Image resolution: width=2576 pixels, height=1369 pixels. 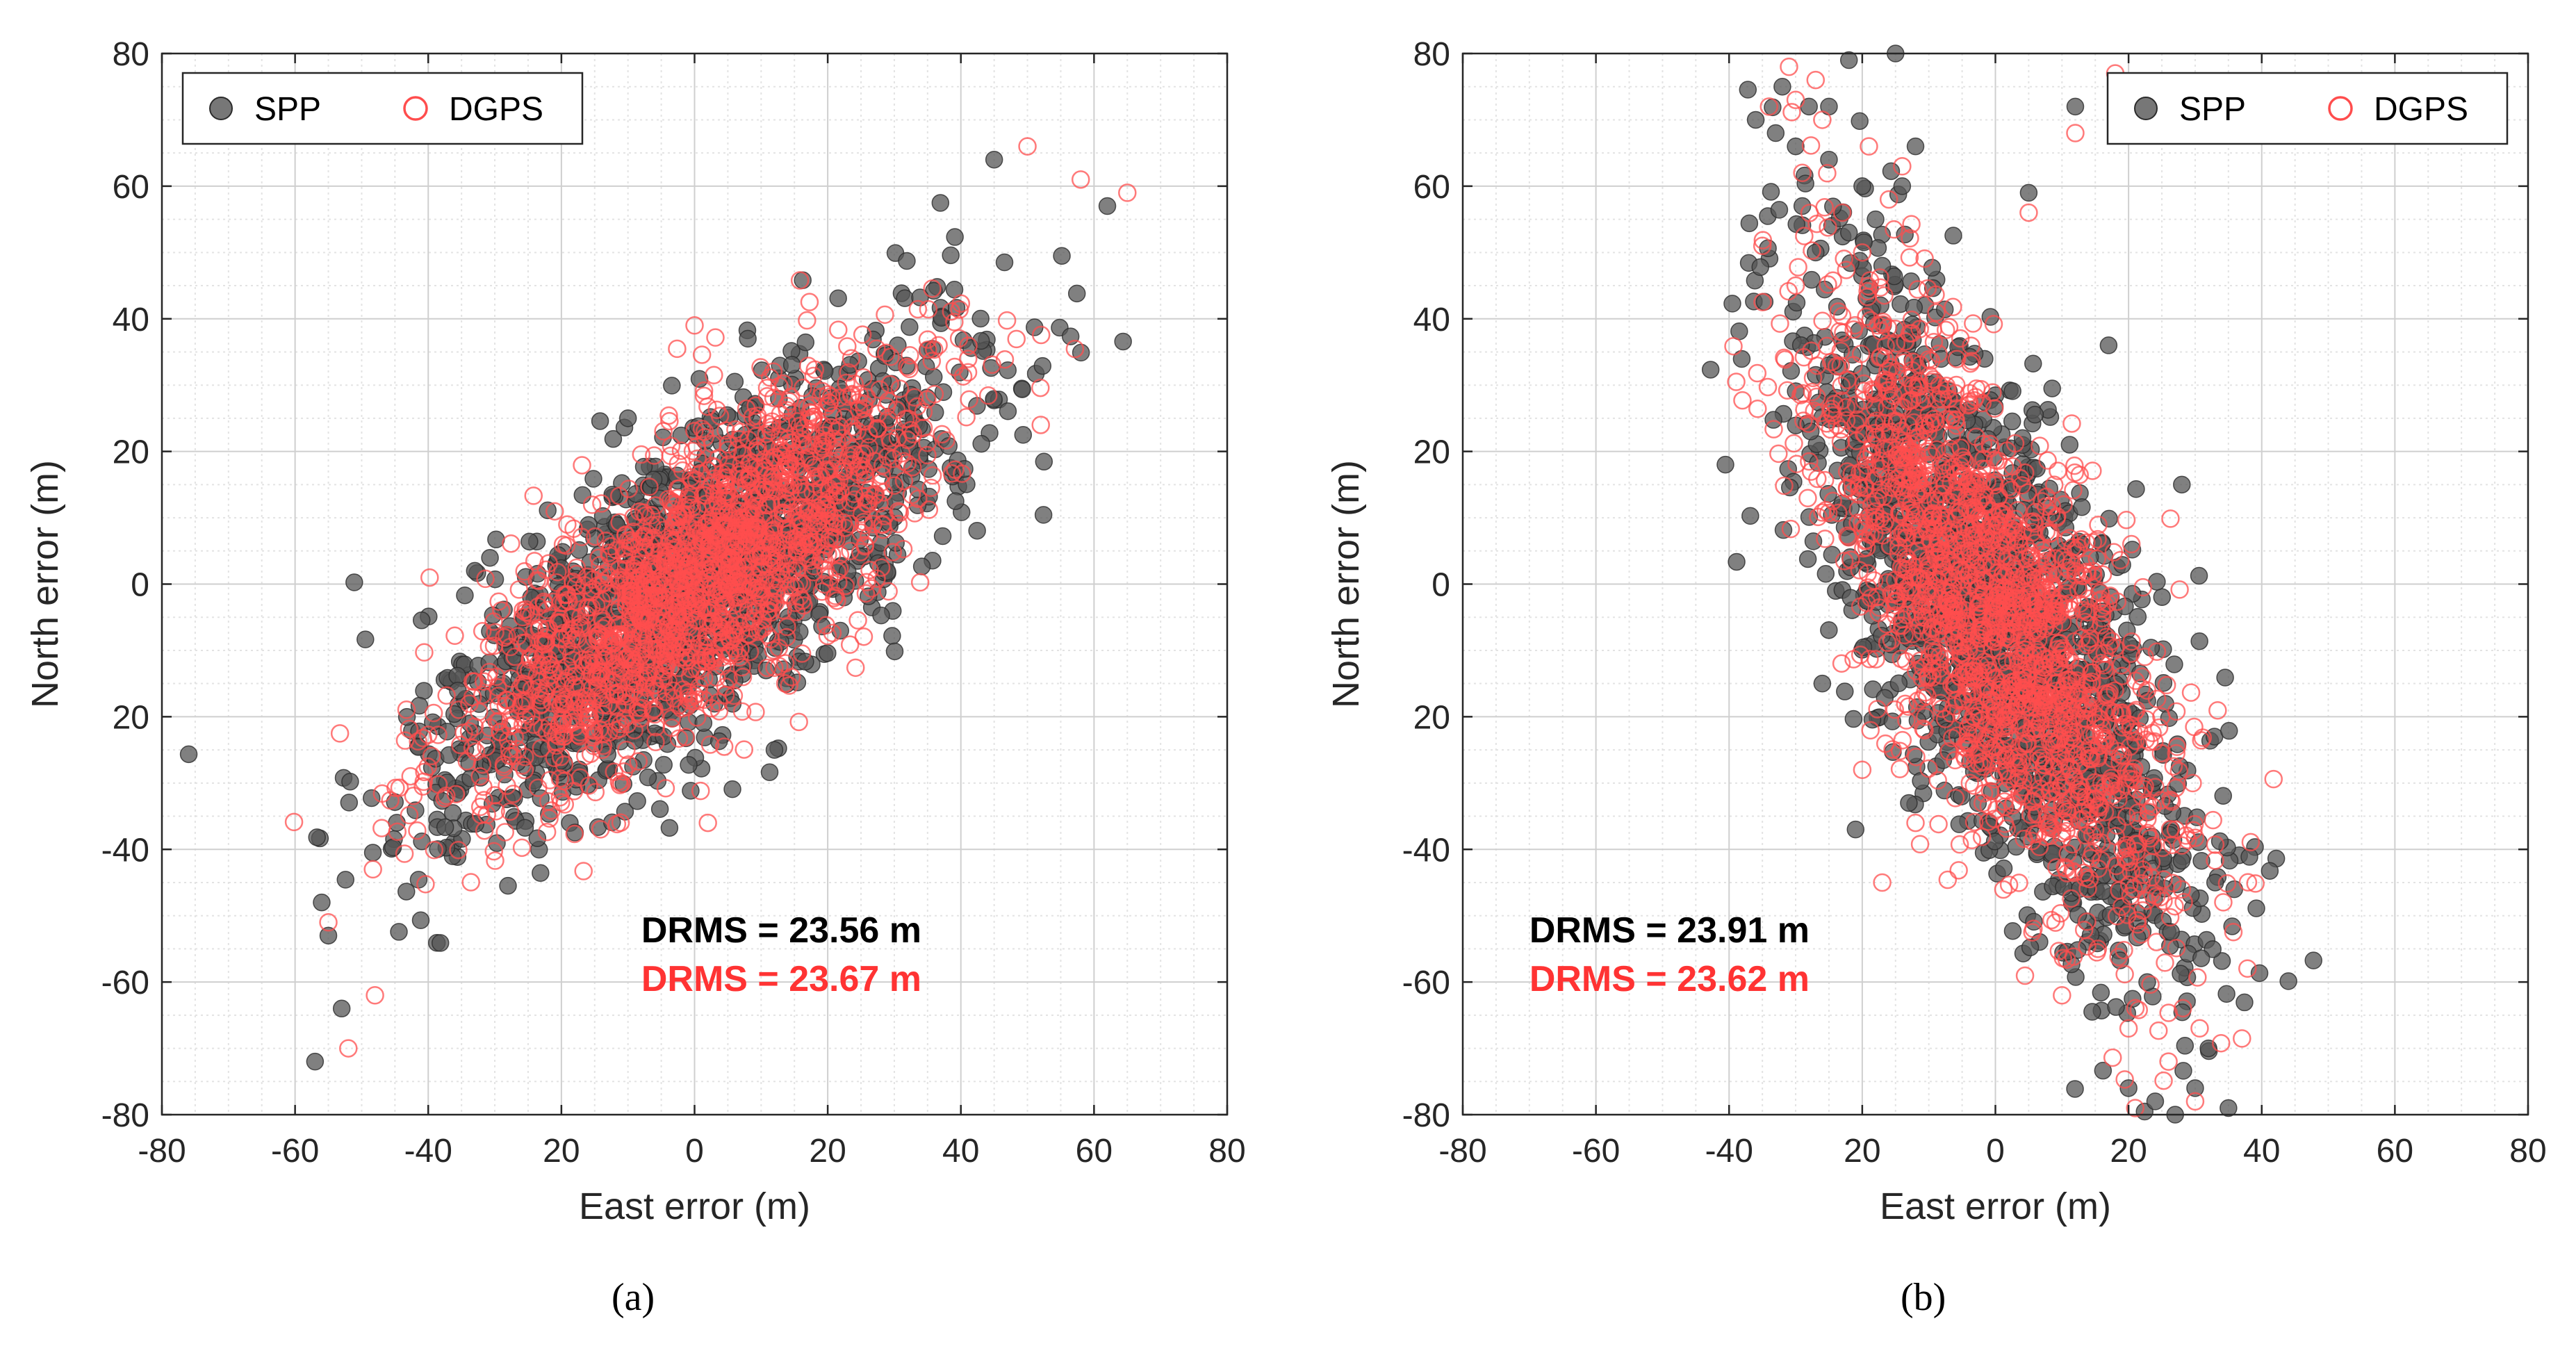 I want to click on legend-marker-spp, so click(x=221, y=108).